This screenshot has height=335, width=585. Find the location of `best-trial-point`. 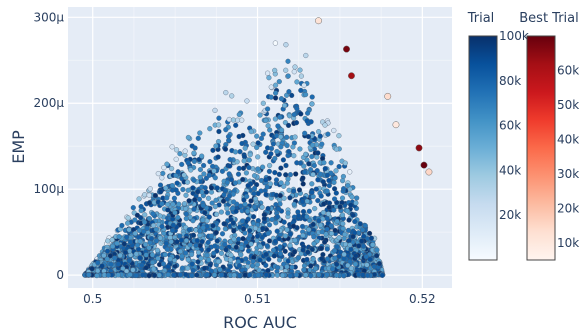

best-trial-point is located at coordinates (318, 21).